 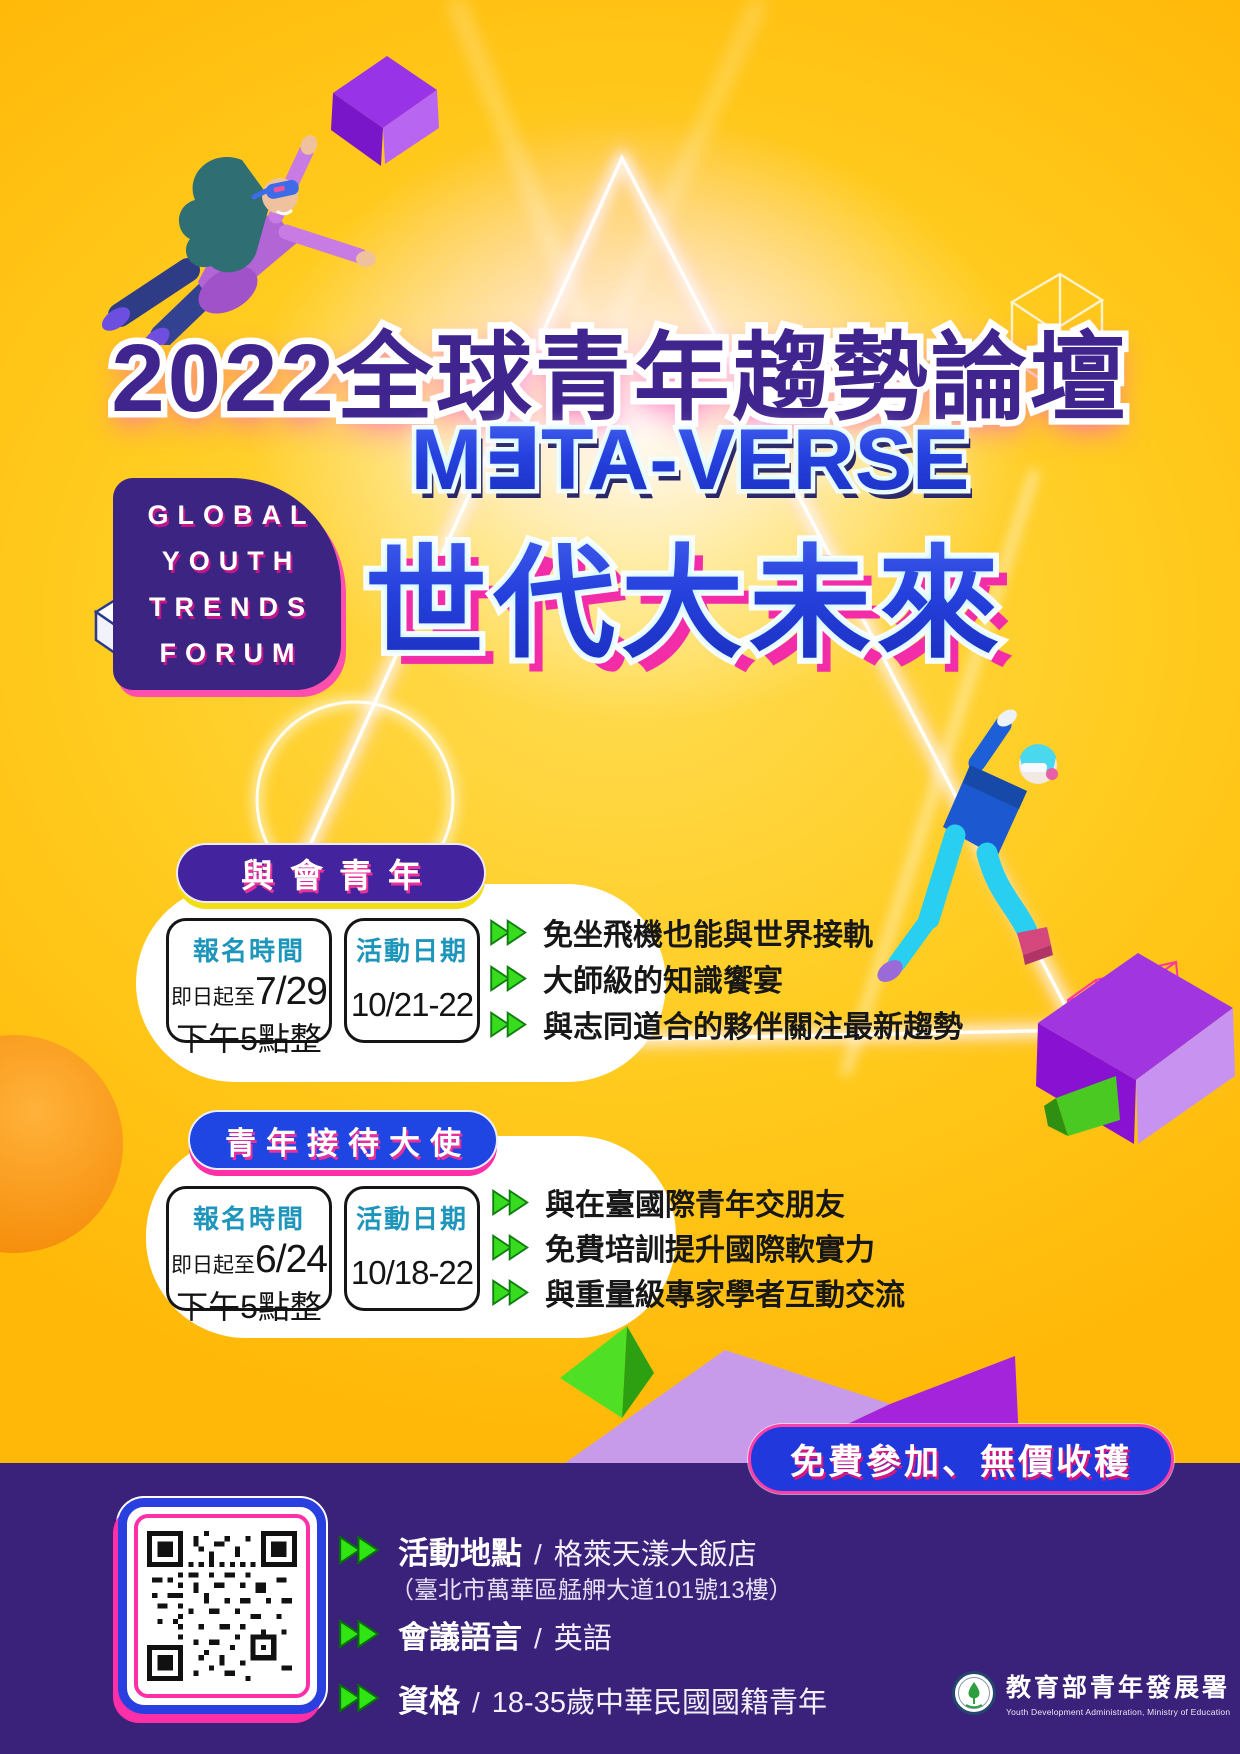 I want to click on badge-line: FORUM, so click(x=231, y=653).